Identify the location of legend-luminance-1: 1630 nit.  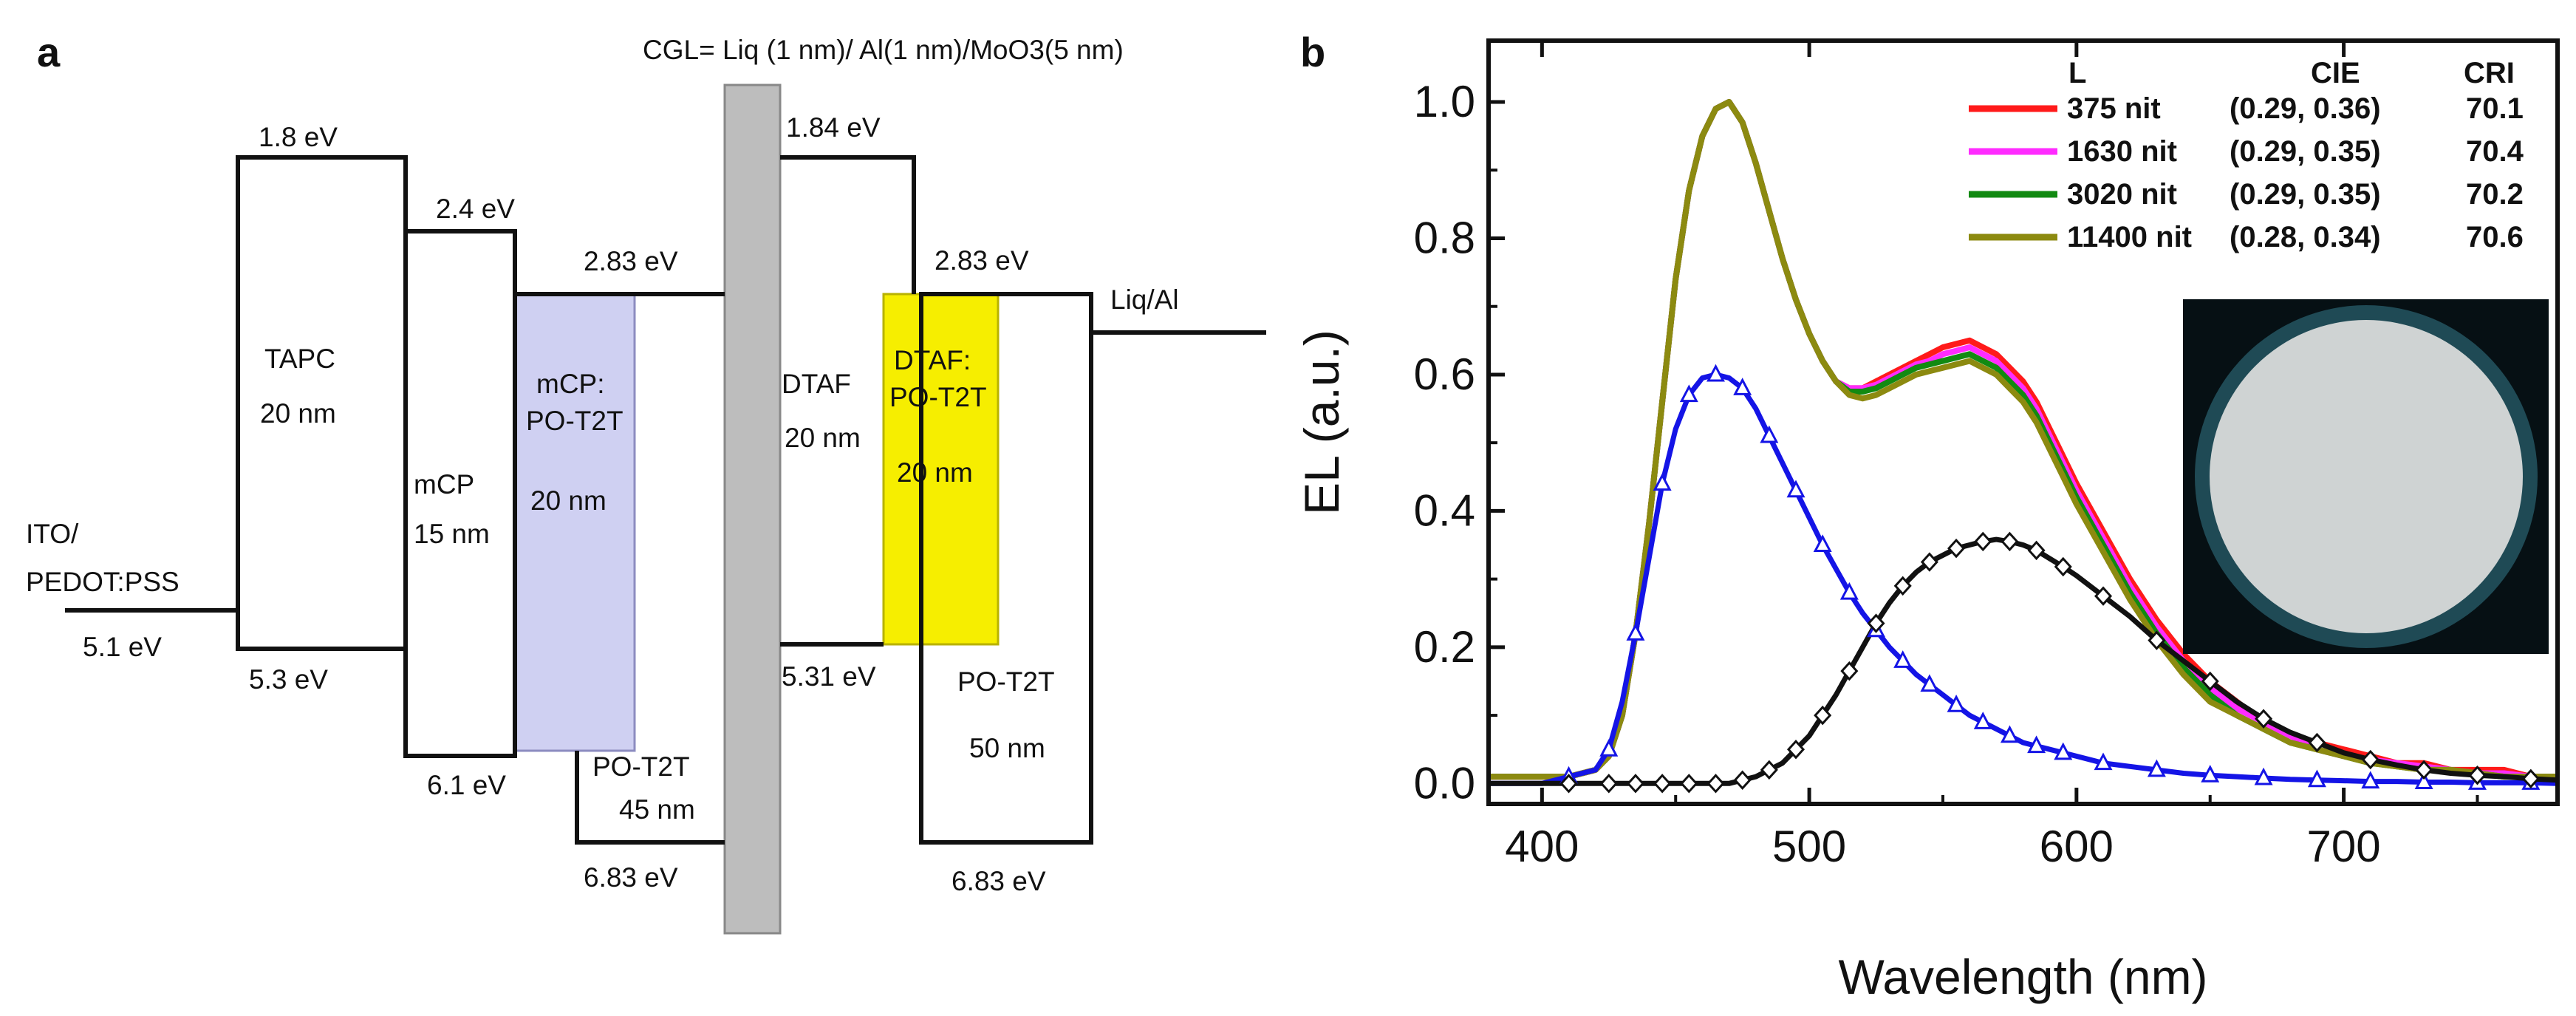
(2122, 152).